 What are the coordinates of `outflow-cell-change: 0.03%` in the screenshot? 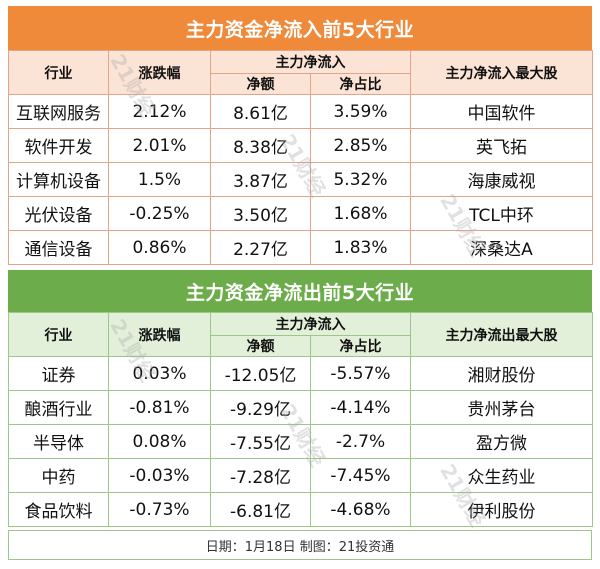 It's located at (159, 373).